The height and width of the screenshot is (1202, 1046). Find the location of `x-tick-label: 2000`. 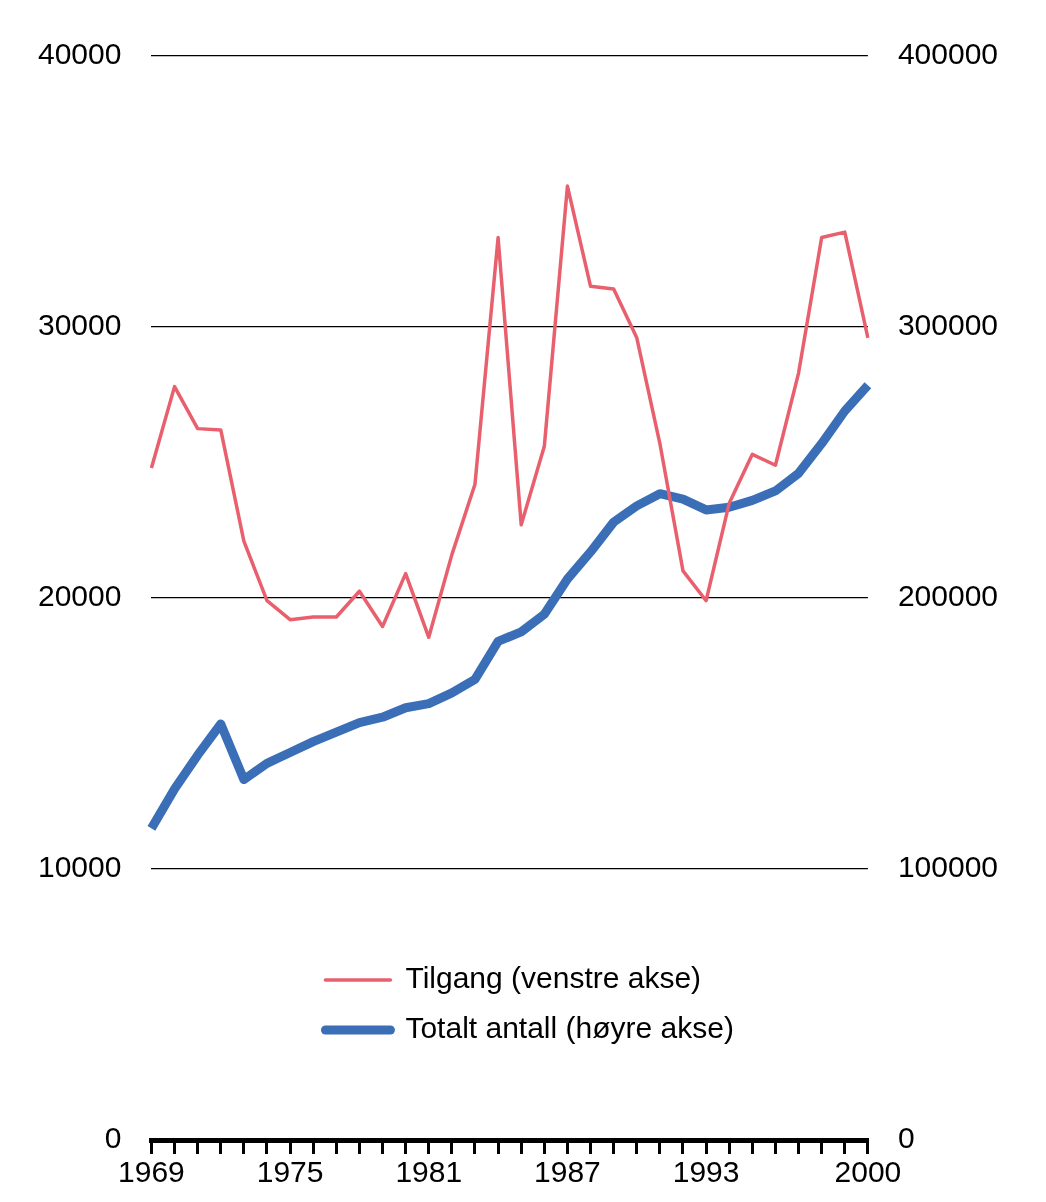

x-tick-label: 2000 is located at coordinates (868, 1172).